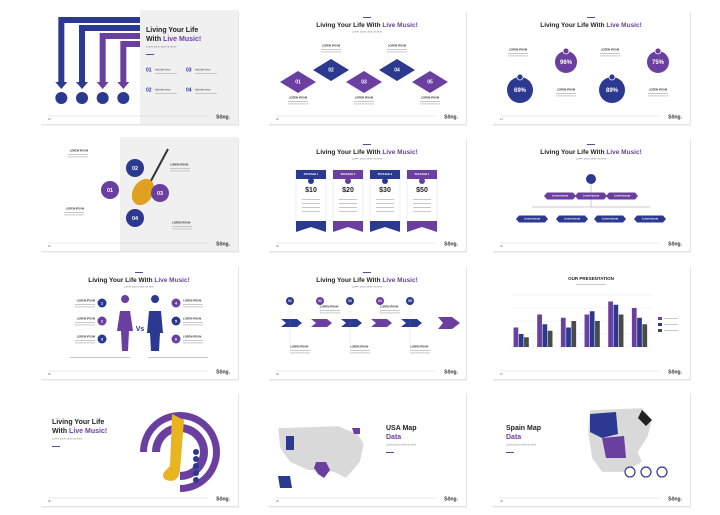 This screenshot has width=720, height=515. I want to click on badge-label: 6, so click(176, 338).